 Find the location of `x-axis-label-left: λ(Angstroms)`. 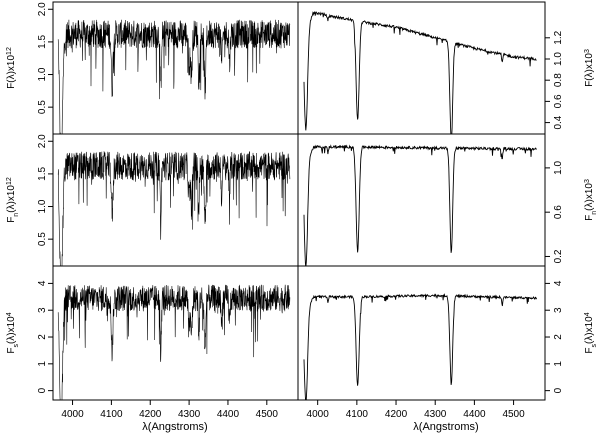

x-axis-label-left: λ(Angstroms) is located at coordinates (174, 427).